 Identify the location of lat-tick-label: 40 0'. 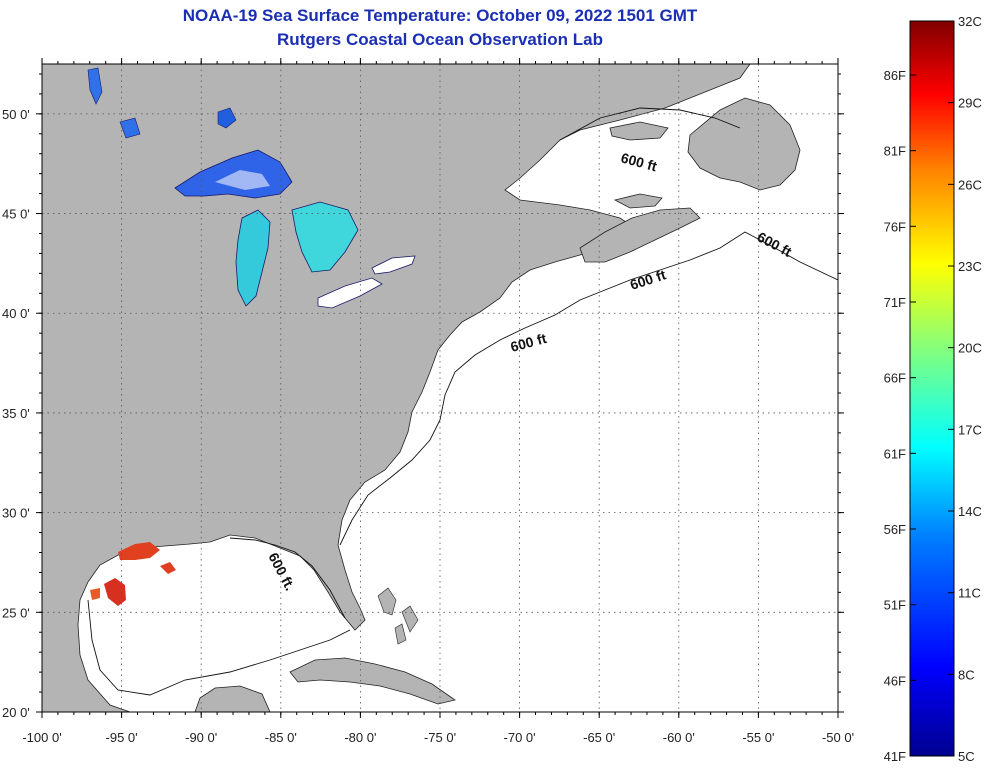
(16, 313).